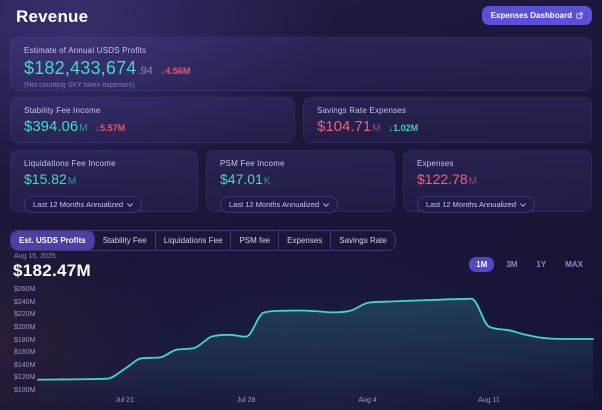  I want to click on card-label: Liquidations Fee Income, so click(70, 163).